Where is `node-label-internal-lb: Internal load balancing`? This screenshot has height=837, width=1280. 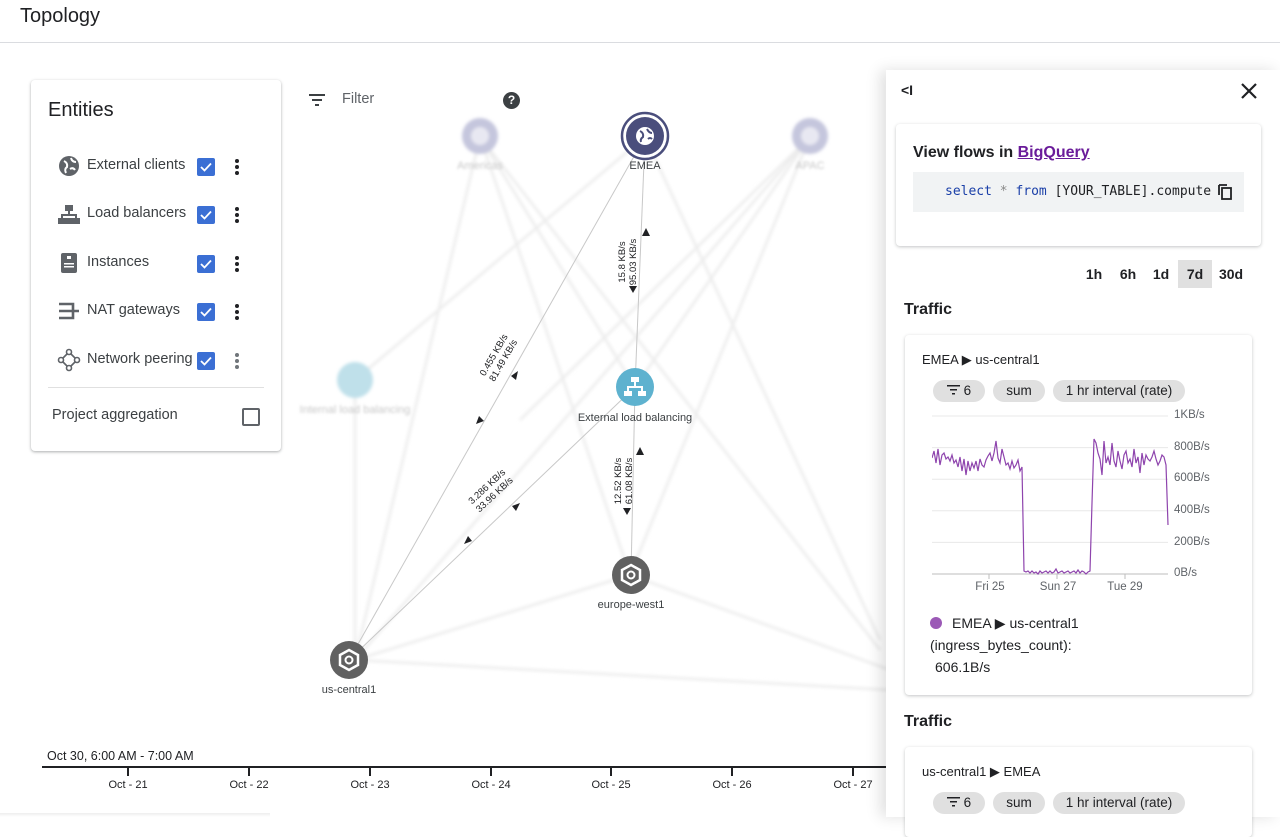
node-label-internal-lb: Internal load balancing is located at coordinates (355, 410).